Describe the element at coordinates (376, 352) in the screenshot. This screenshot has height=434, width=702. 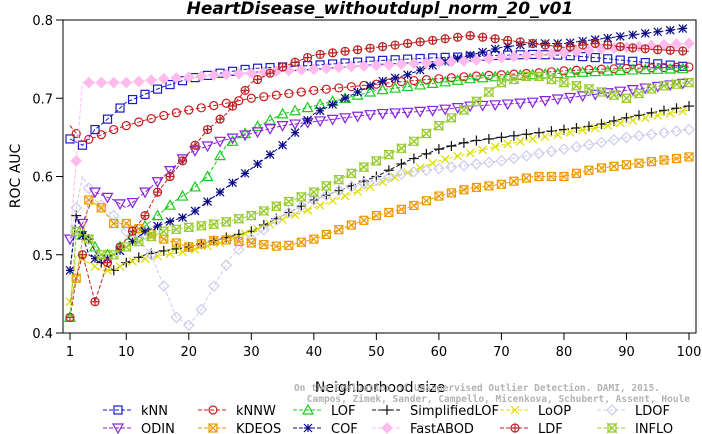
I see `x-tick-label: 50` at that location.